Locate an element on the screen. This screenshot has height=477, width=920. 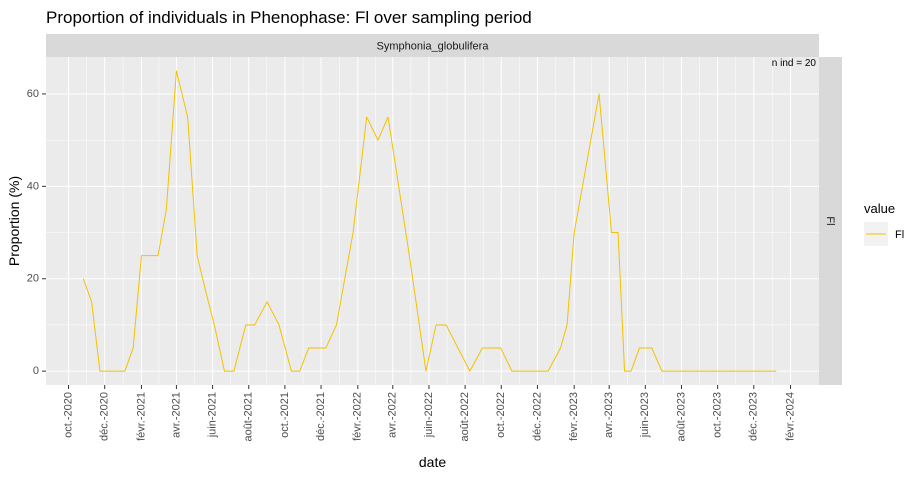
x-tick-label: juin-2021 is located at coordinates (212, 415).